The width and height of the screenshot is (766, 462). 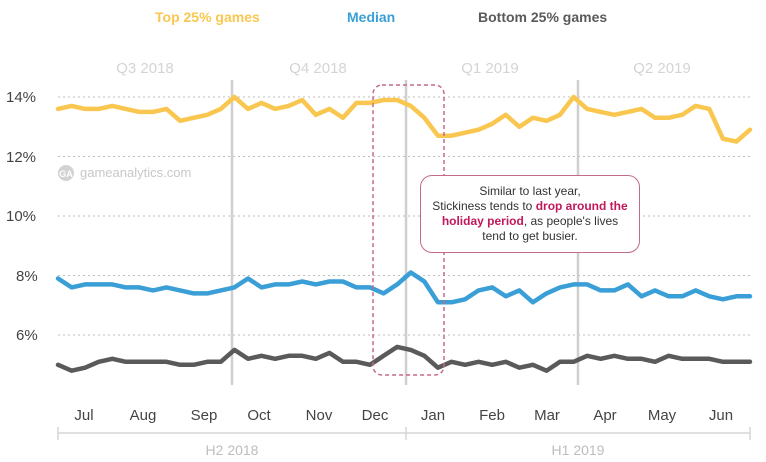 What do you see at coordinates (259, 415) in the screenshot?
I see `x-tick-label: Oct` at bounding box center [259, 415].